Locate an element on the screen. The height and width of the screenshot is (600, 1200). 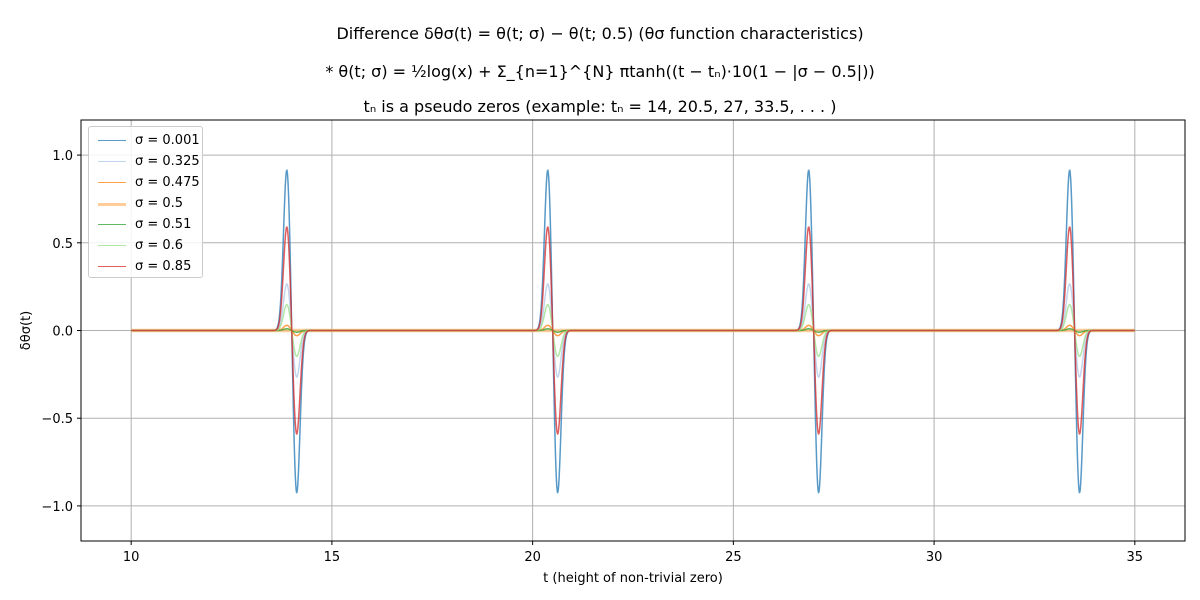
y-tick-label: 0.5 is located at coordinates (62, 244).